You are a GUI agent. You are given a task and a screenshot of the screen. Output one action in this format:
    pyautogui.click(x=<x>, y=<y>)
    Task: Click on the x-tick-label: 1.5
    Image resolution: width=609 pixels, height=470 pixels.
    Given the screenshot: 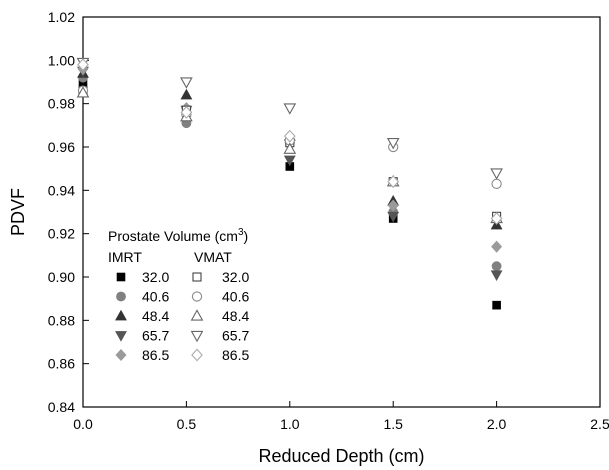 What is the action you would take?
    pyautogui.click(x=393, y=424)
    